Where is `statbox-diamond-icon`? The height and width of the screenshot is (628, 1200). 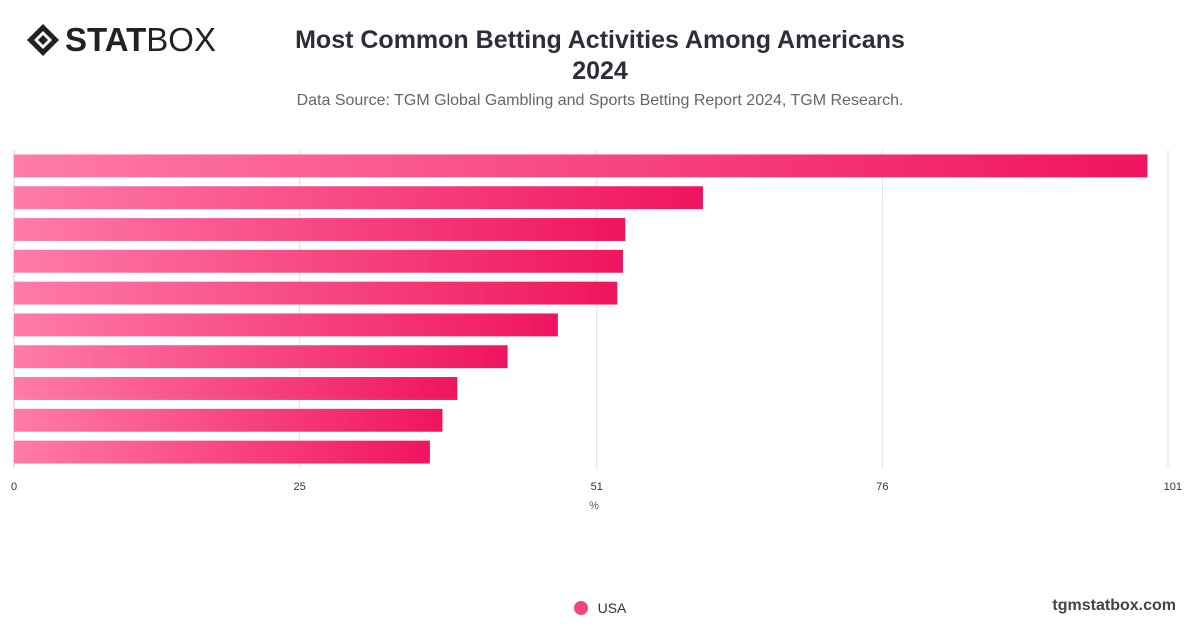 statbox-diamond-icon is located at coordinates (43, 40).